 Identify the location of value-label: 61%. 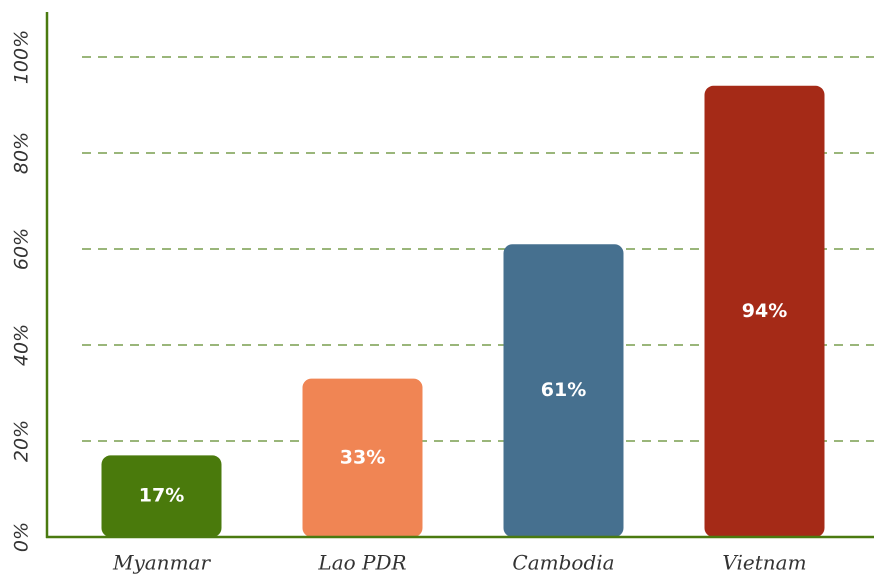
(563, 390).